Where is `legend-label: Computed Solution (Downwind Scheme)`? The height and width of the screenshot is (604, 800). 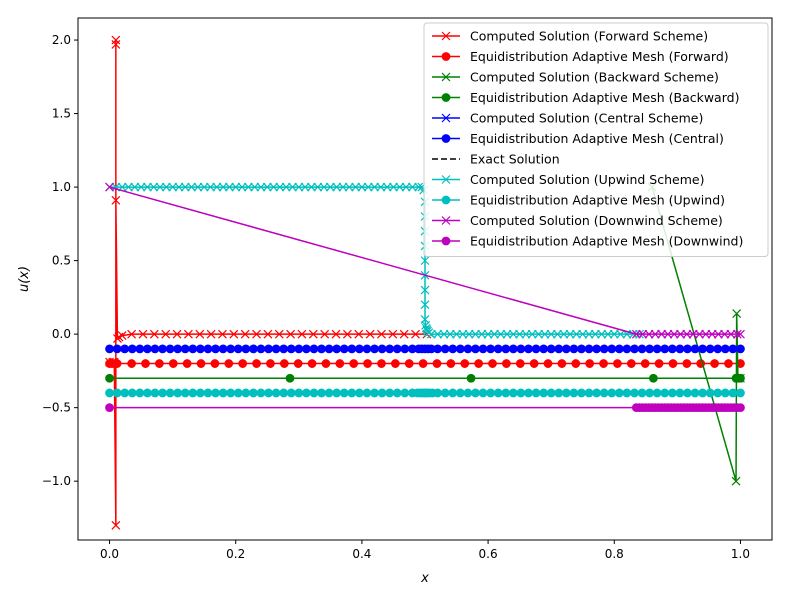
legend-label: Computed Solution (Downwind Scheme) is located at coordinates (596, 220).